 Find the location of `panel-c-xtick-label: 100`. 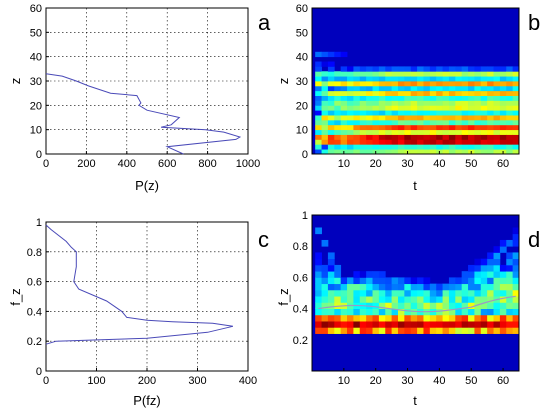

panel-c-xtick-label: 100 is located at coordinates (96, 381).